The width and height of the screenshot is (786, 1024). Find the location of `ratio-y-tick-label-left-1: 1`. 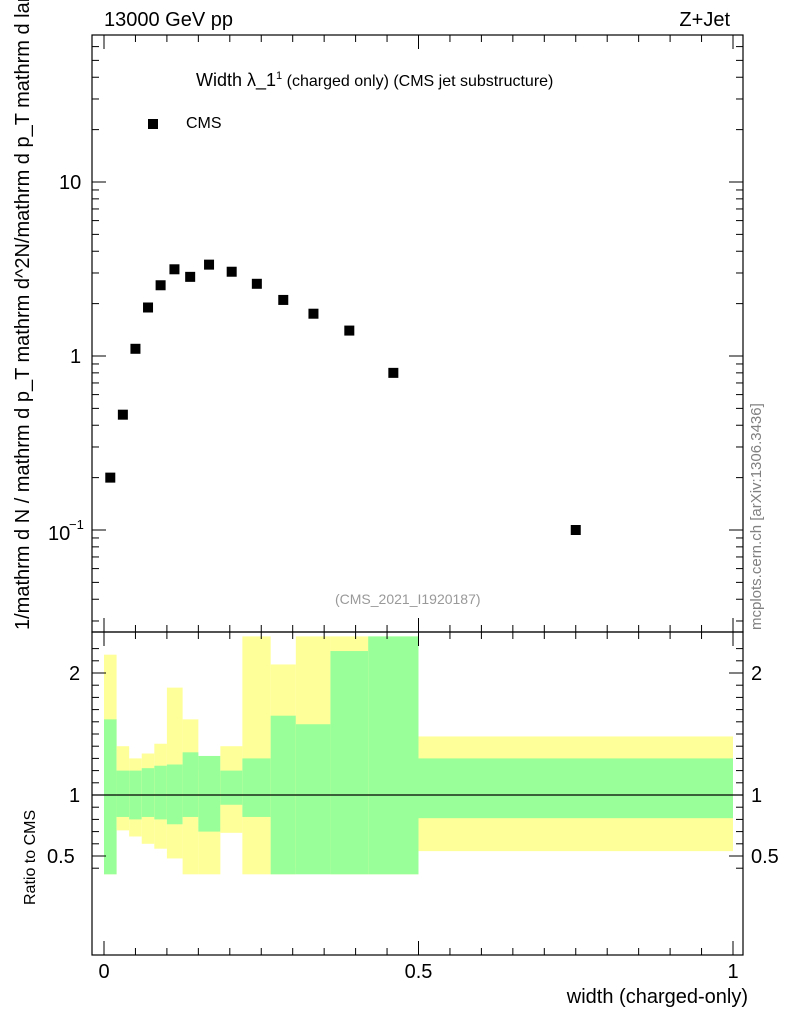

ratio-y-tick-label-left-1: 1 is located at coordinates (74, 796).